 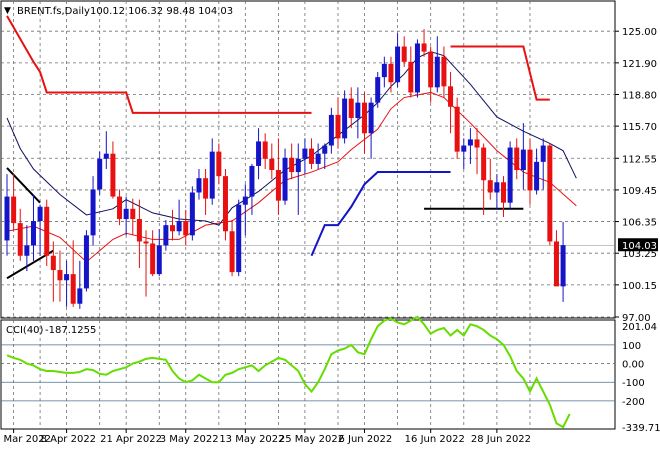 What do you see at coordinates (189, 439) in the screenshot?
I see `date-tick-label: 3 May 2022` at bounding box center [189, 439].